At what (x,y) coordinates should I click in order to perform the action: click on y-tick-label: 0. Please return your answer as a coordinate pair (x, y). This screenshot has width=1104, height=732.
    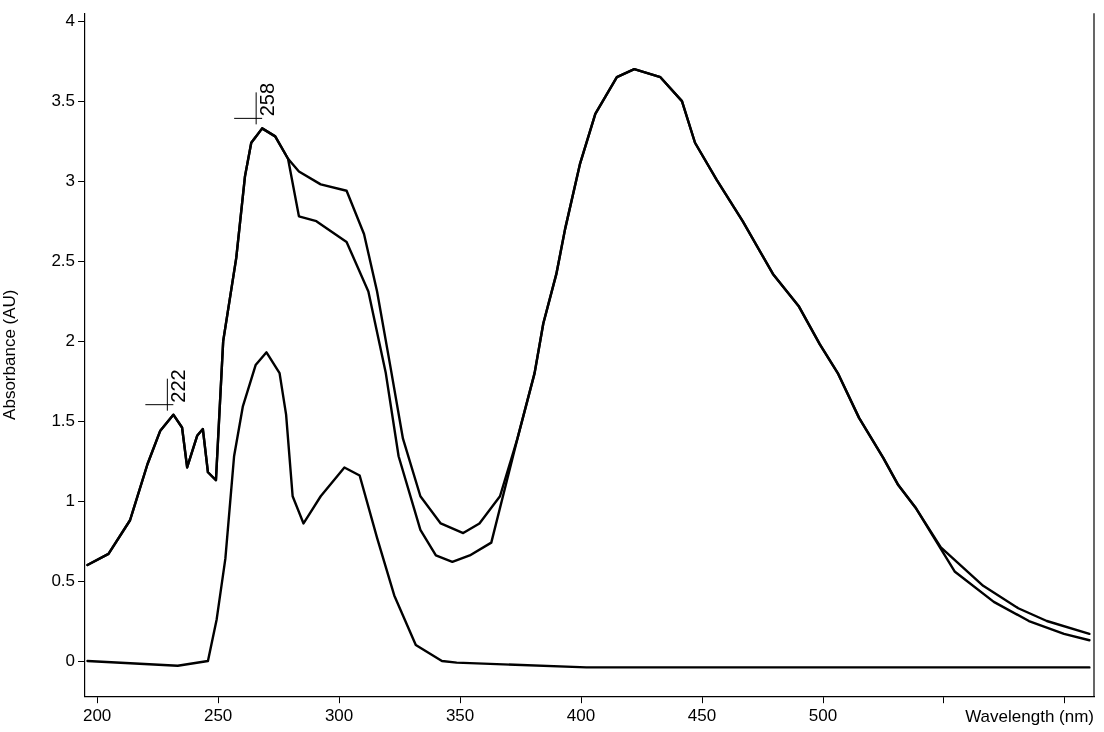
    Looking at the image, I should click on (70, 660).